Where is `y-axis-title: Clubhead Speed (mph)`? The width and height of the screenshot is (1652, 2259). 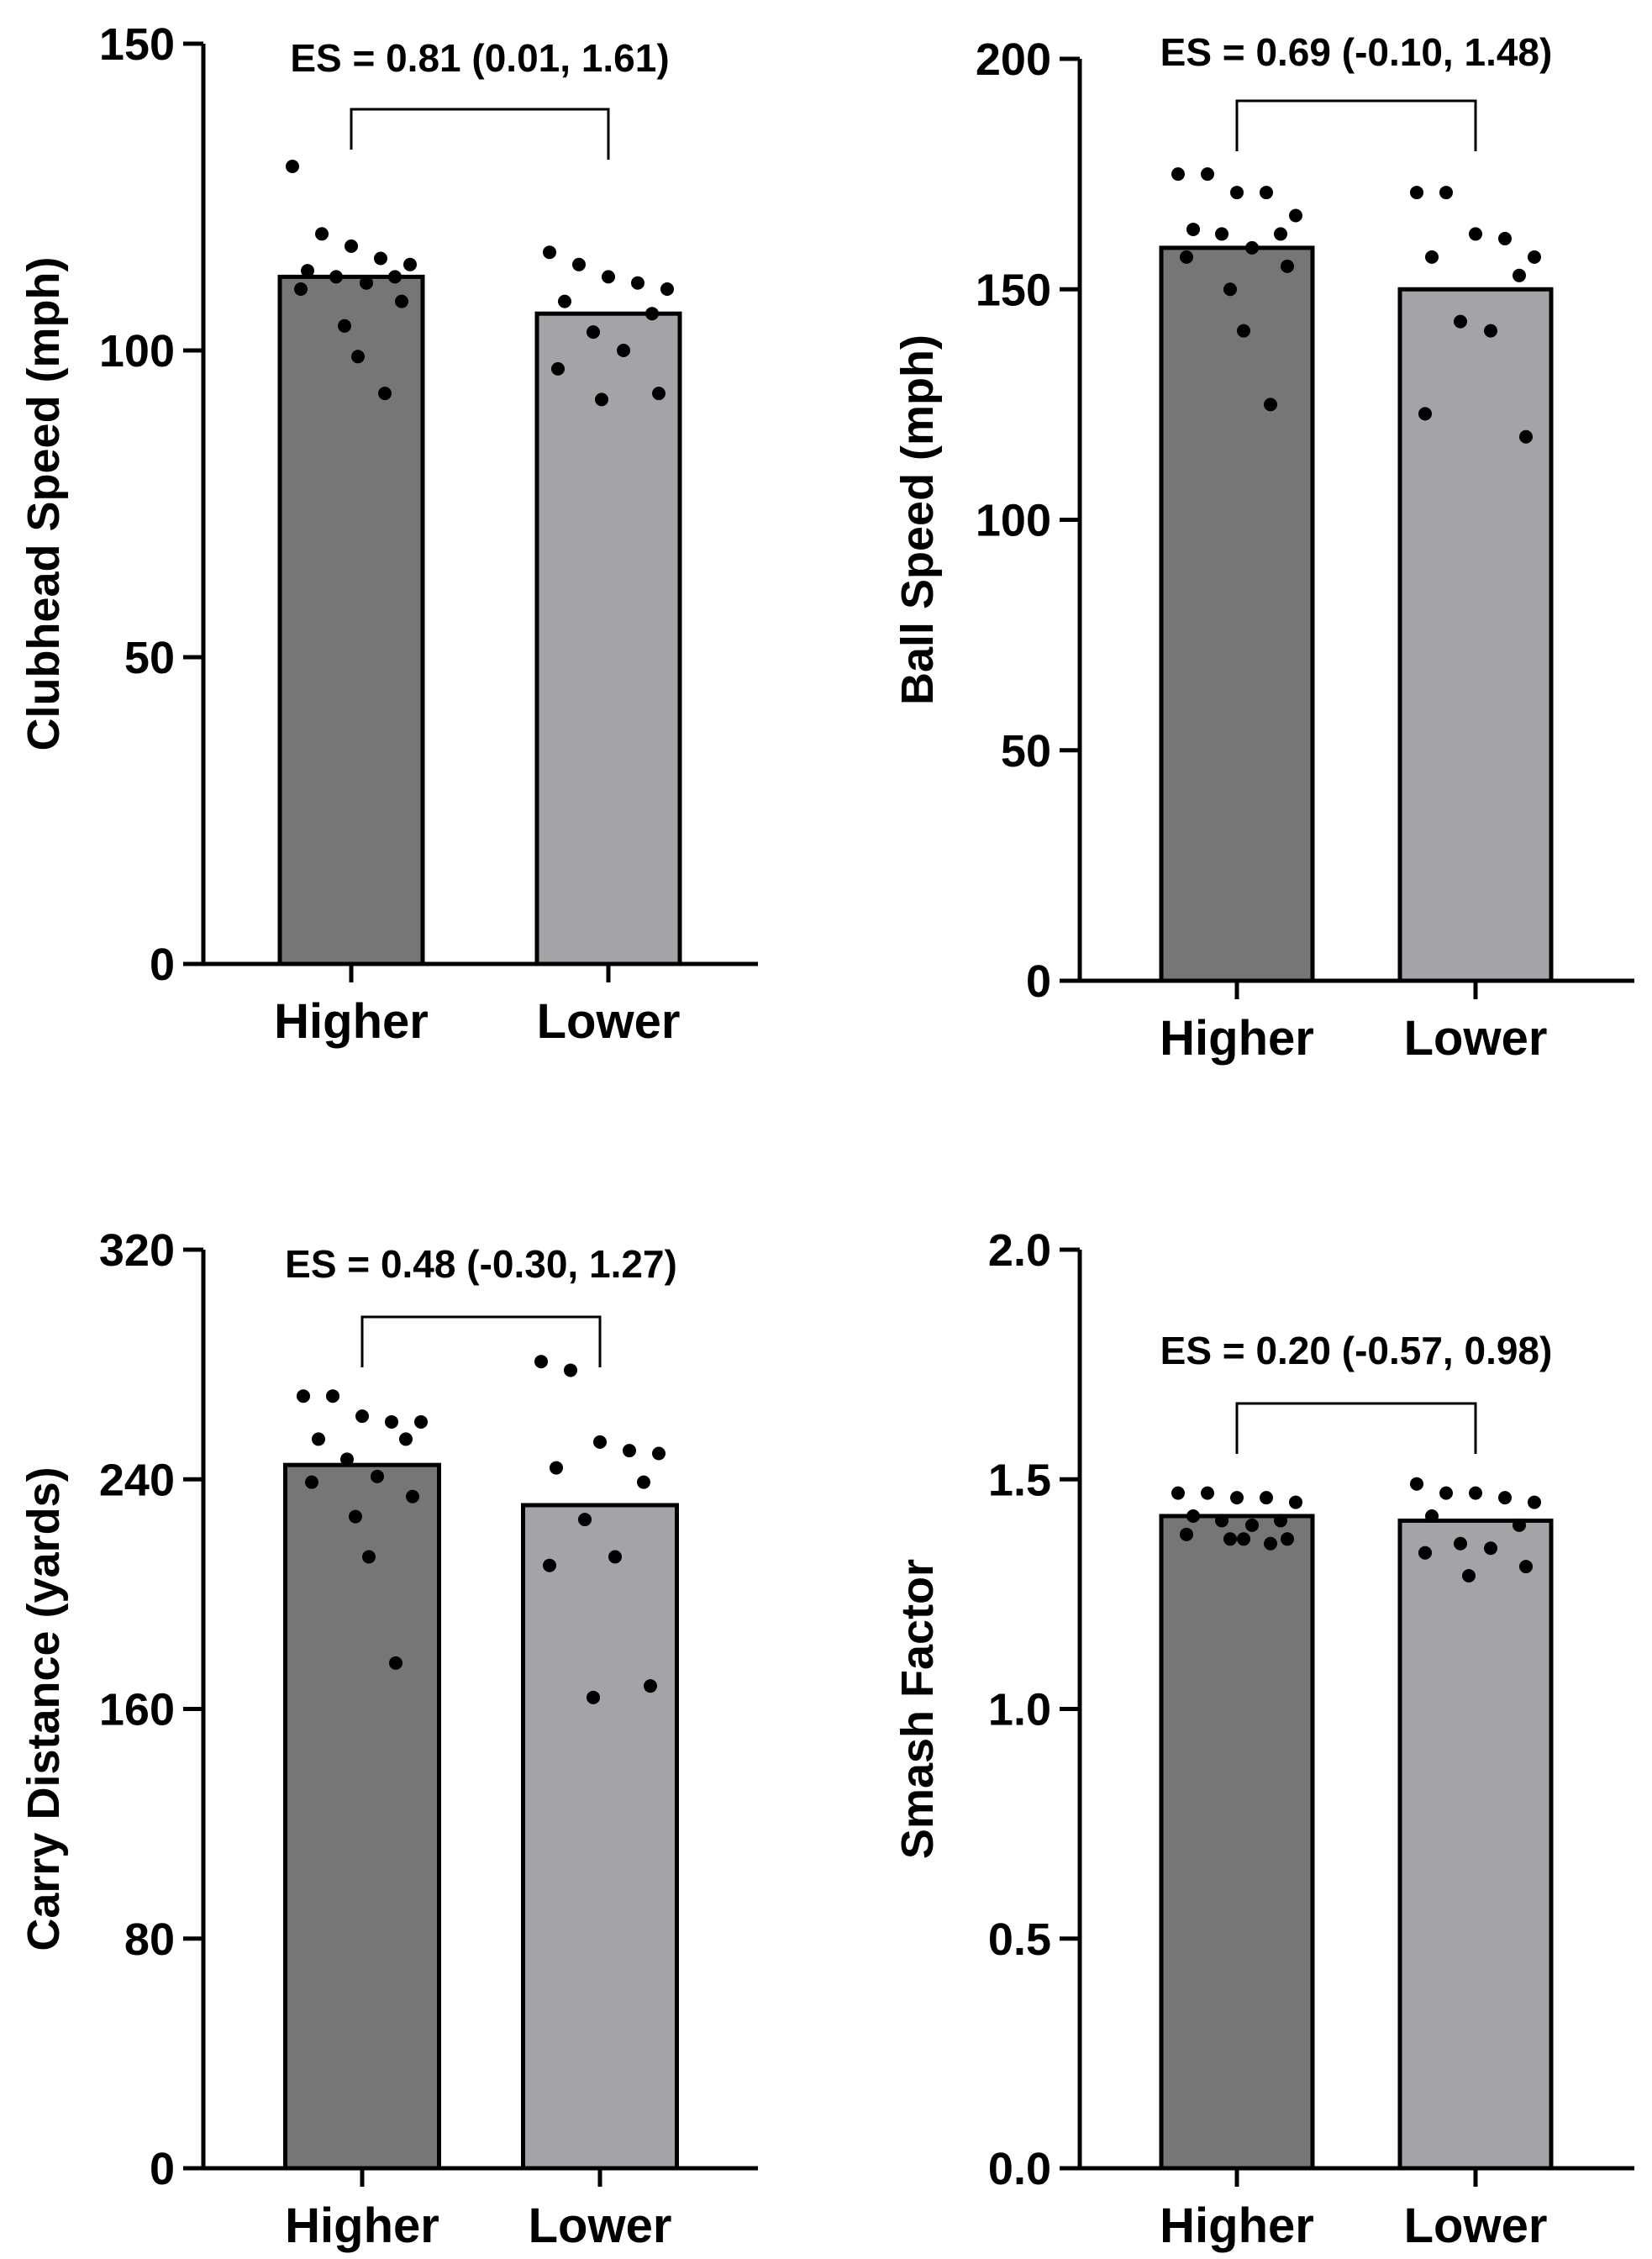
y-axis-title: Clubhead Speed (mph) is located at coordinates (43, 503).